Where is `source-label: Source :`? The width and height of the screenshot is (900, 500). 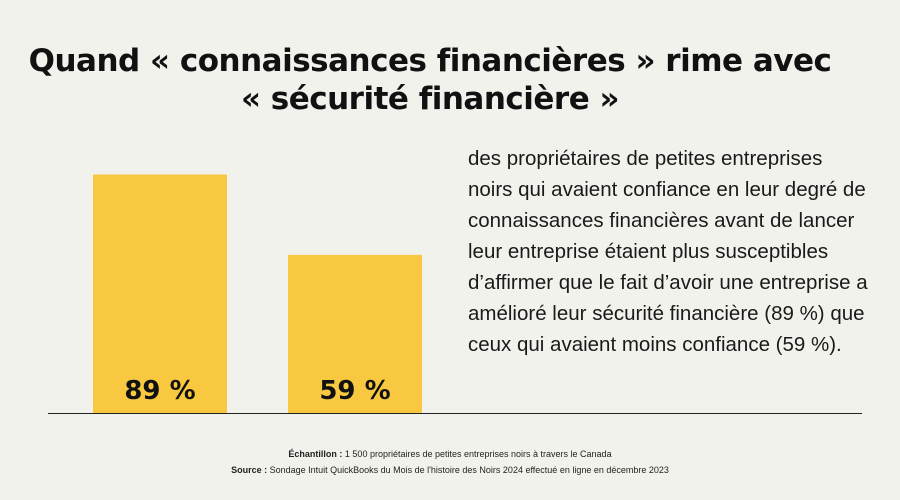 source-label: Source : is located at coordinates (249, 470).